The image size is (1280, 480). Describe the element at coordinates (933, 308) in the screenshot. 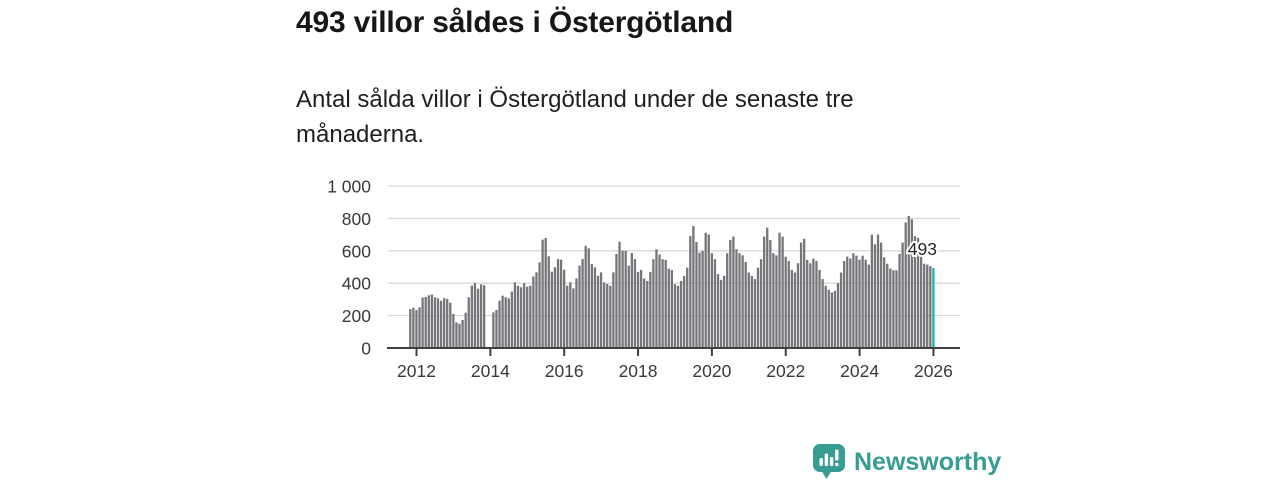

I see `highlighted-bar` at that location.